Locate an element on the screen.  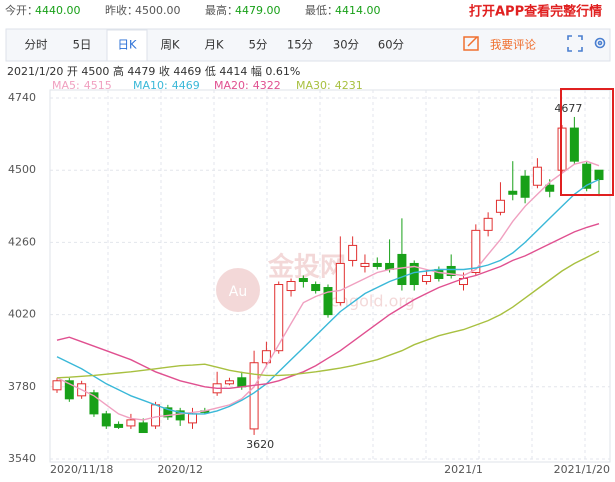
quote-label: 今开： is located at coordinates (21, 10).